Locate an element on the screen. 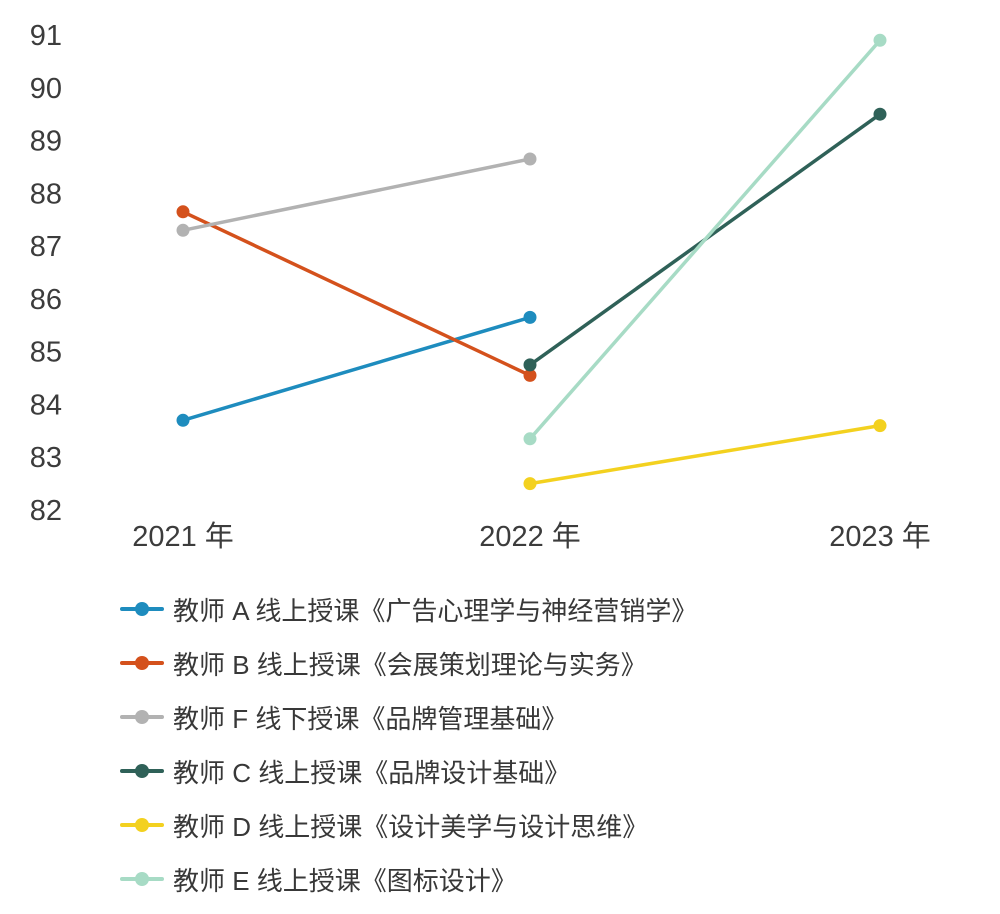 This screenshot has width=1000, height=914. y-tick-label: 86 is located at coordinates (46, 300).